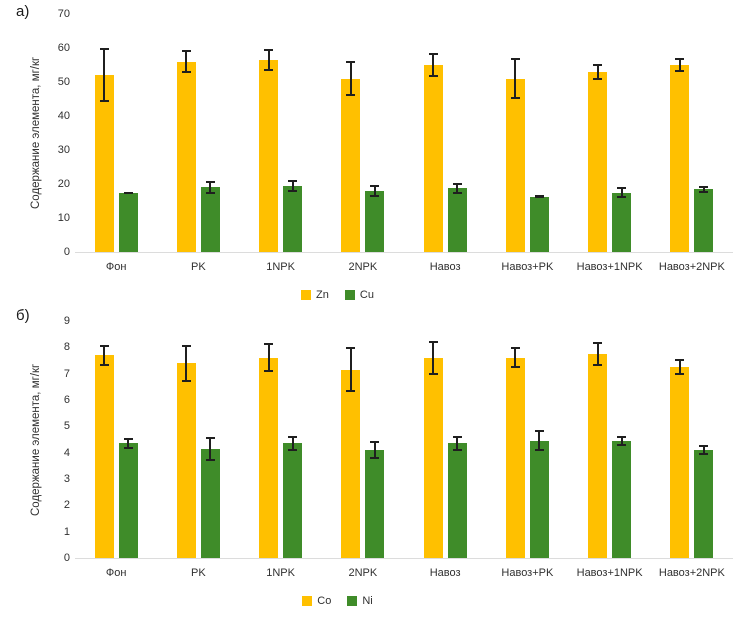  I want to click on legend-item: Zn, so click(315, 295).